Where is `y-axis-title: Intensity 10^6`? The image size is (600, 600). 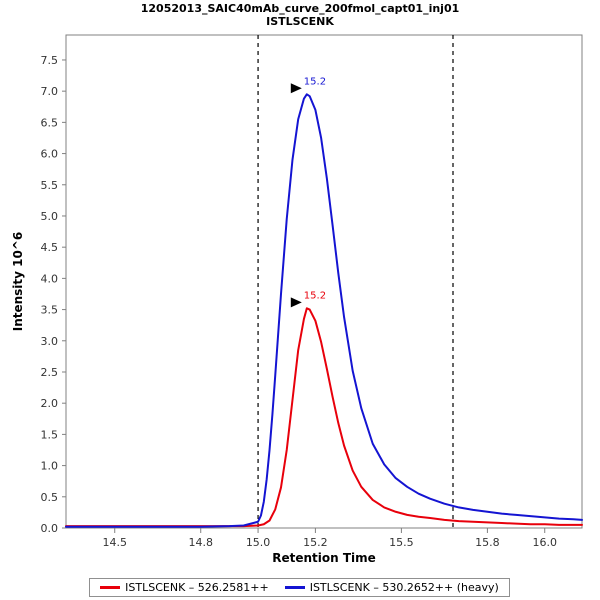 y-axis-title: Intensity 10^6 is located at coordinates (18, 282).